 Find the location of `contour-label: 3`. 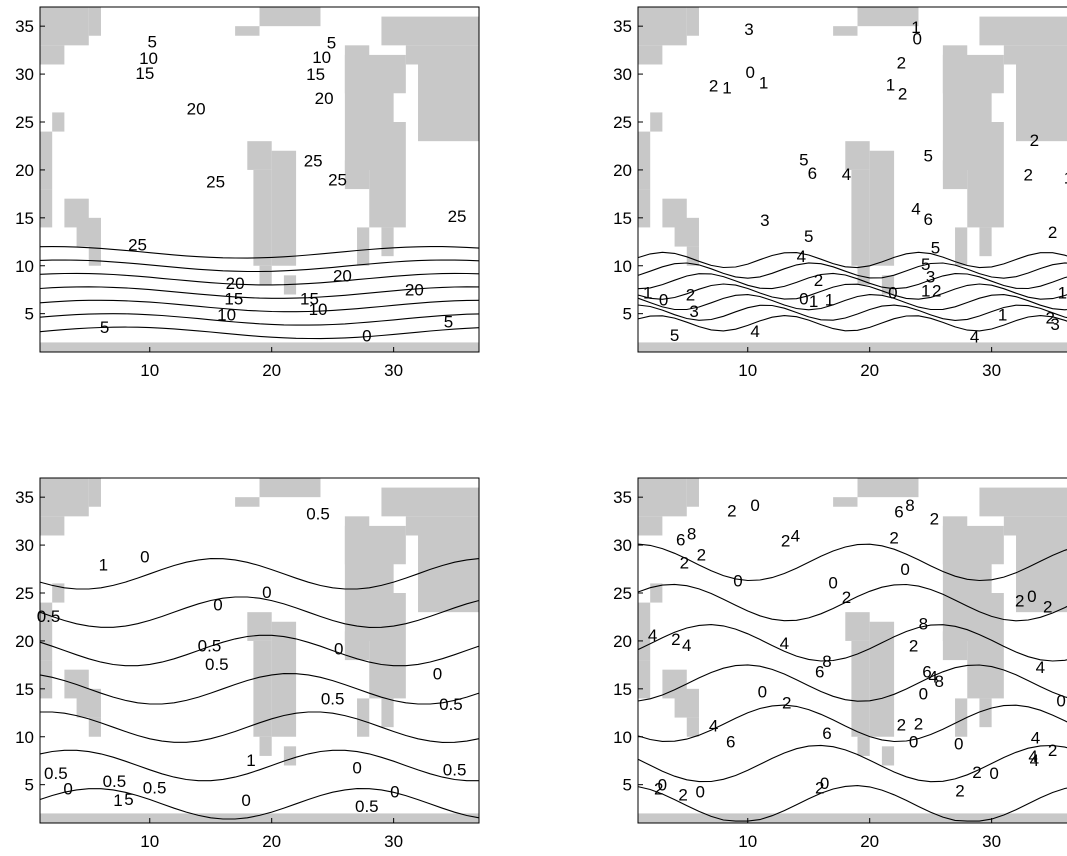

contour-label: 3 is located at coordinates (693, 311).